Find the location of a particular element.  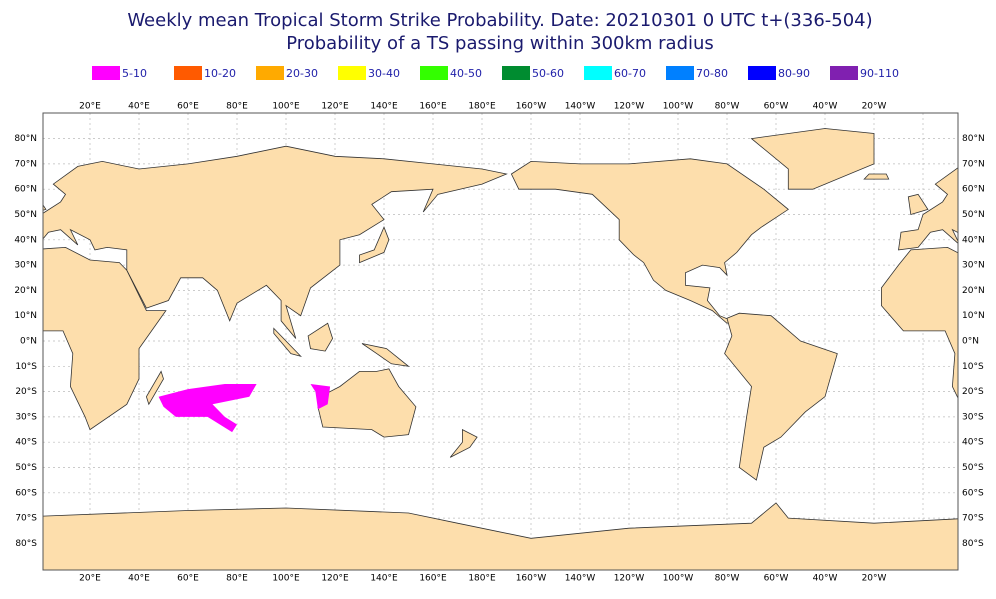

latitude-label-left: 80°N is located at coordinates (25, 139).